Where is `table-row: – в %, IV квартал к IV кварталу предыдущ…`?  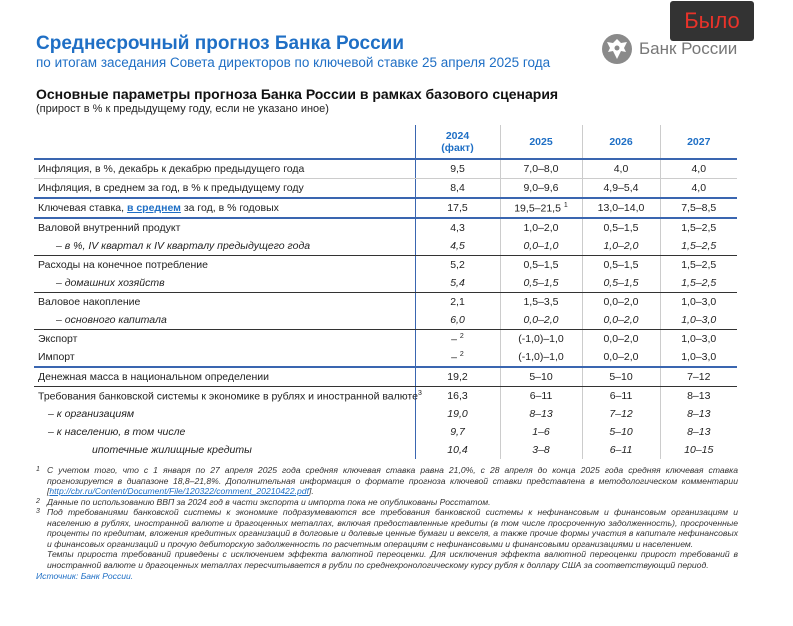 table-row: – в %, IV квартал к IV кварталу предыдущ… is located at coordinates (385, 246).